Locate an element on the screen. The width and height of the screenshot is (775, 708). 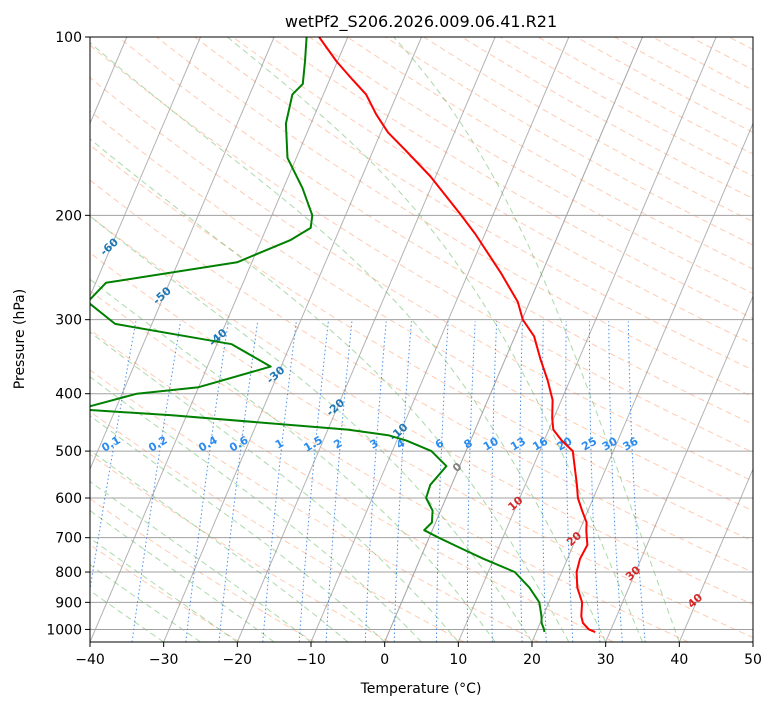
x-tick-label: 20 is located at coordinates (532, 660).